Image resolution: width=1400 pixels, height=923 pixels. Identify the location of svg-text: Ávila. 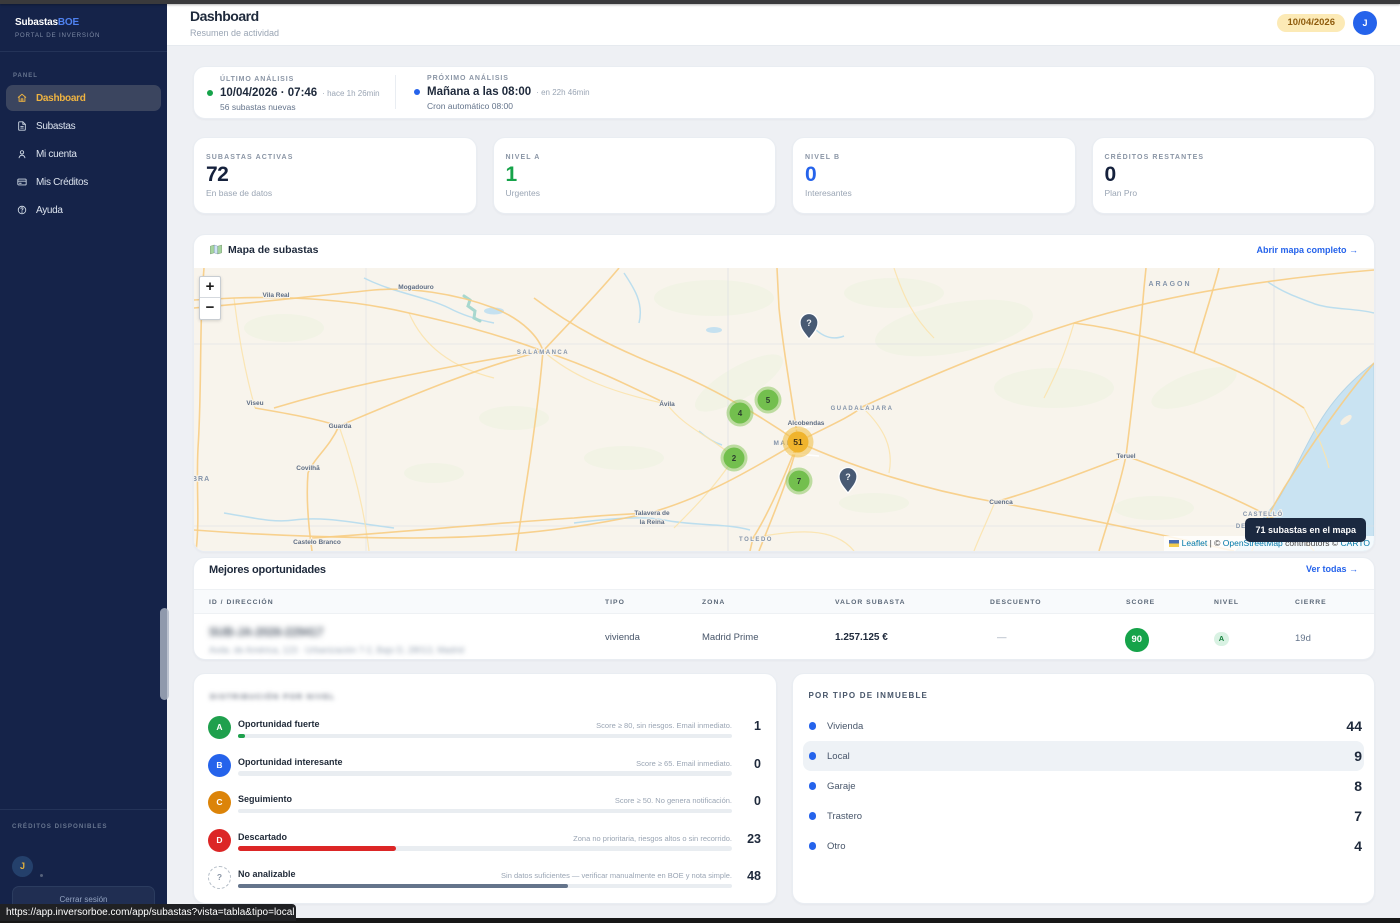
(667, 403).